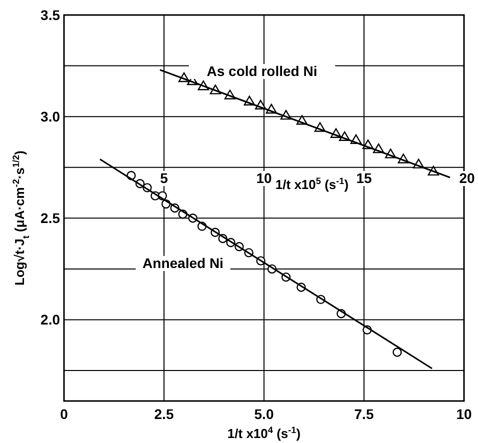  What do you see at coordinates (264, 414) in the screenshot?
I see `x-tick-label: 5.0` at bounding box center [264, 414].